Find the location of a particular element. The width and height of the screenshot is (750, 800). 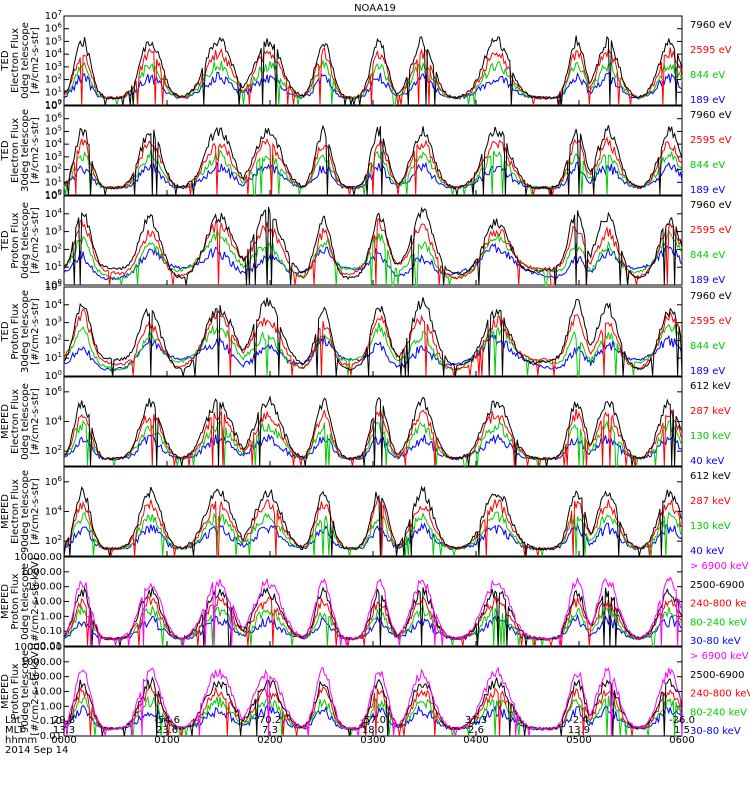

y-tick-label: 1000.00 is located at coordinates (41, 662).